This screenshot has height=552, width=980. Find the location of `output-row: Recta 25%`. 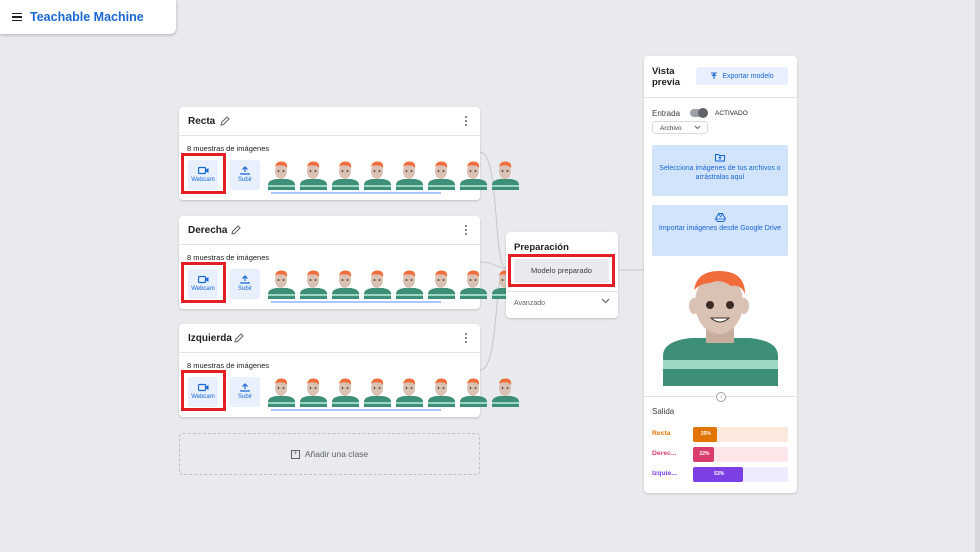

output-row: Recta 25% is located at coordinates (720, 434).